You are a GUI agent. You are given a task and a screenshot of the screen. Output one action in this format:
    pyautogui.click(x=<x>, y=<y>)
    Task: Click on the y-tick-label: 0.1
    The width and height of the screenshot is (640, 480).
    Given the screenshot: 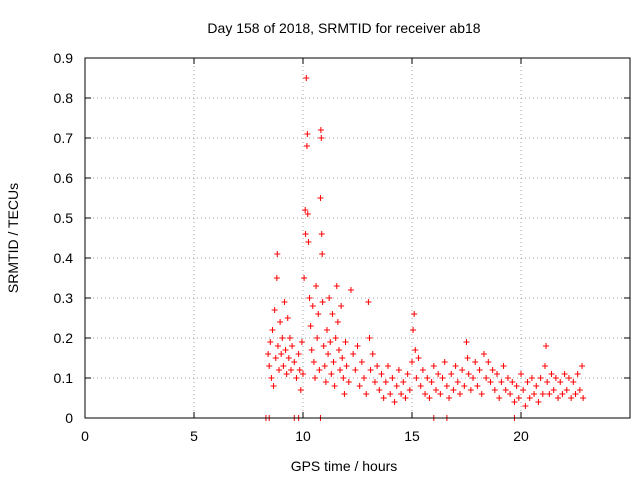 What is the action you would take?
    pyautogui.click(x=64, y=378)
    